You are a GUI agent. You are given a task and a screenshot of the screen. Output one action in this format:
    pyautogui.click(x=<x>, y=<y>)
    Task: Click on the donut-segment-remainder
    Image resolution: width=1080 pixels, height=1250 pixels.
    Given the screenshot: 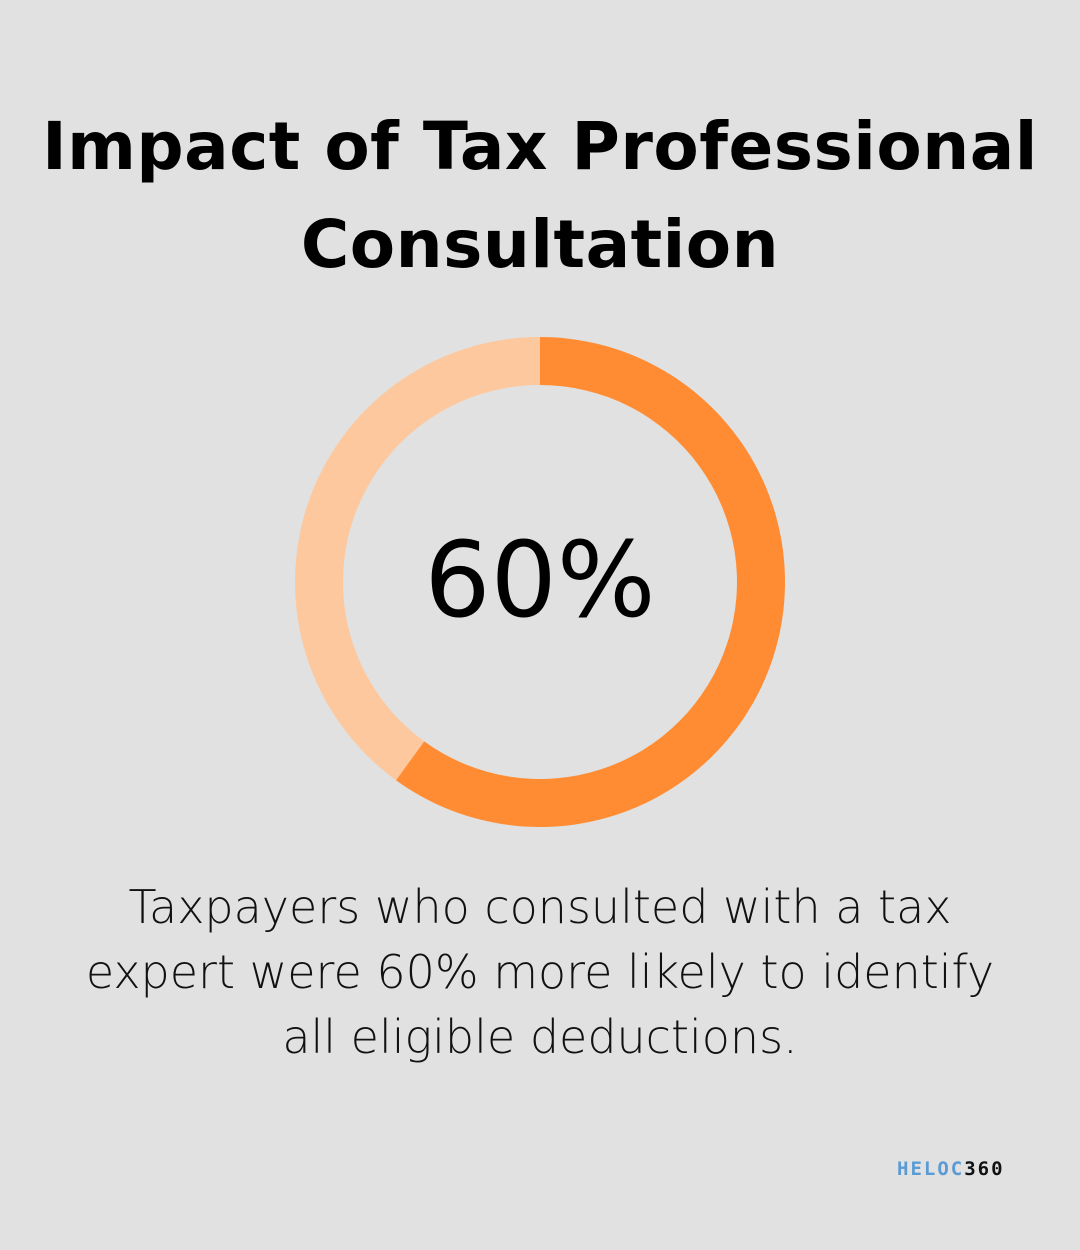 What is the action you would take?
    pyautogui.click(x=417, y=559)
    